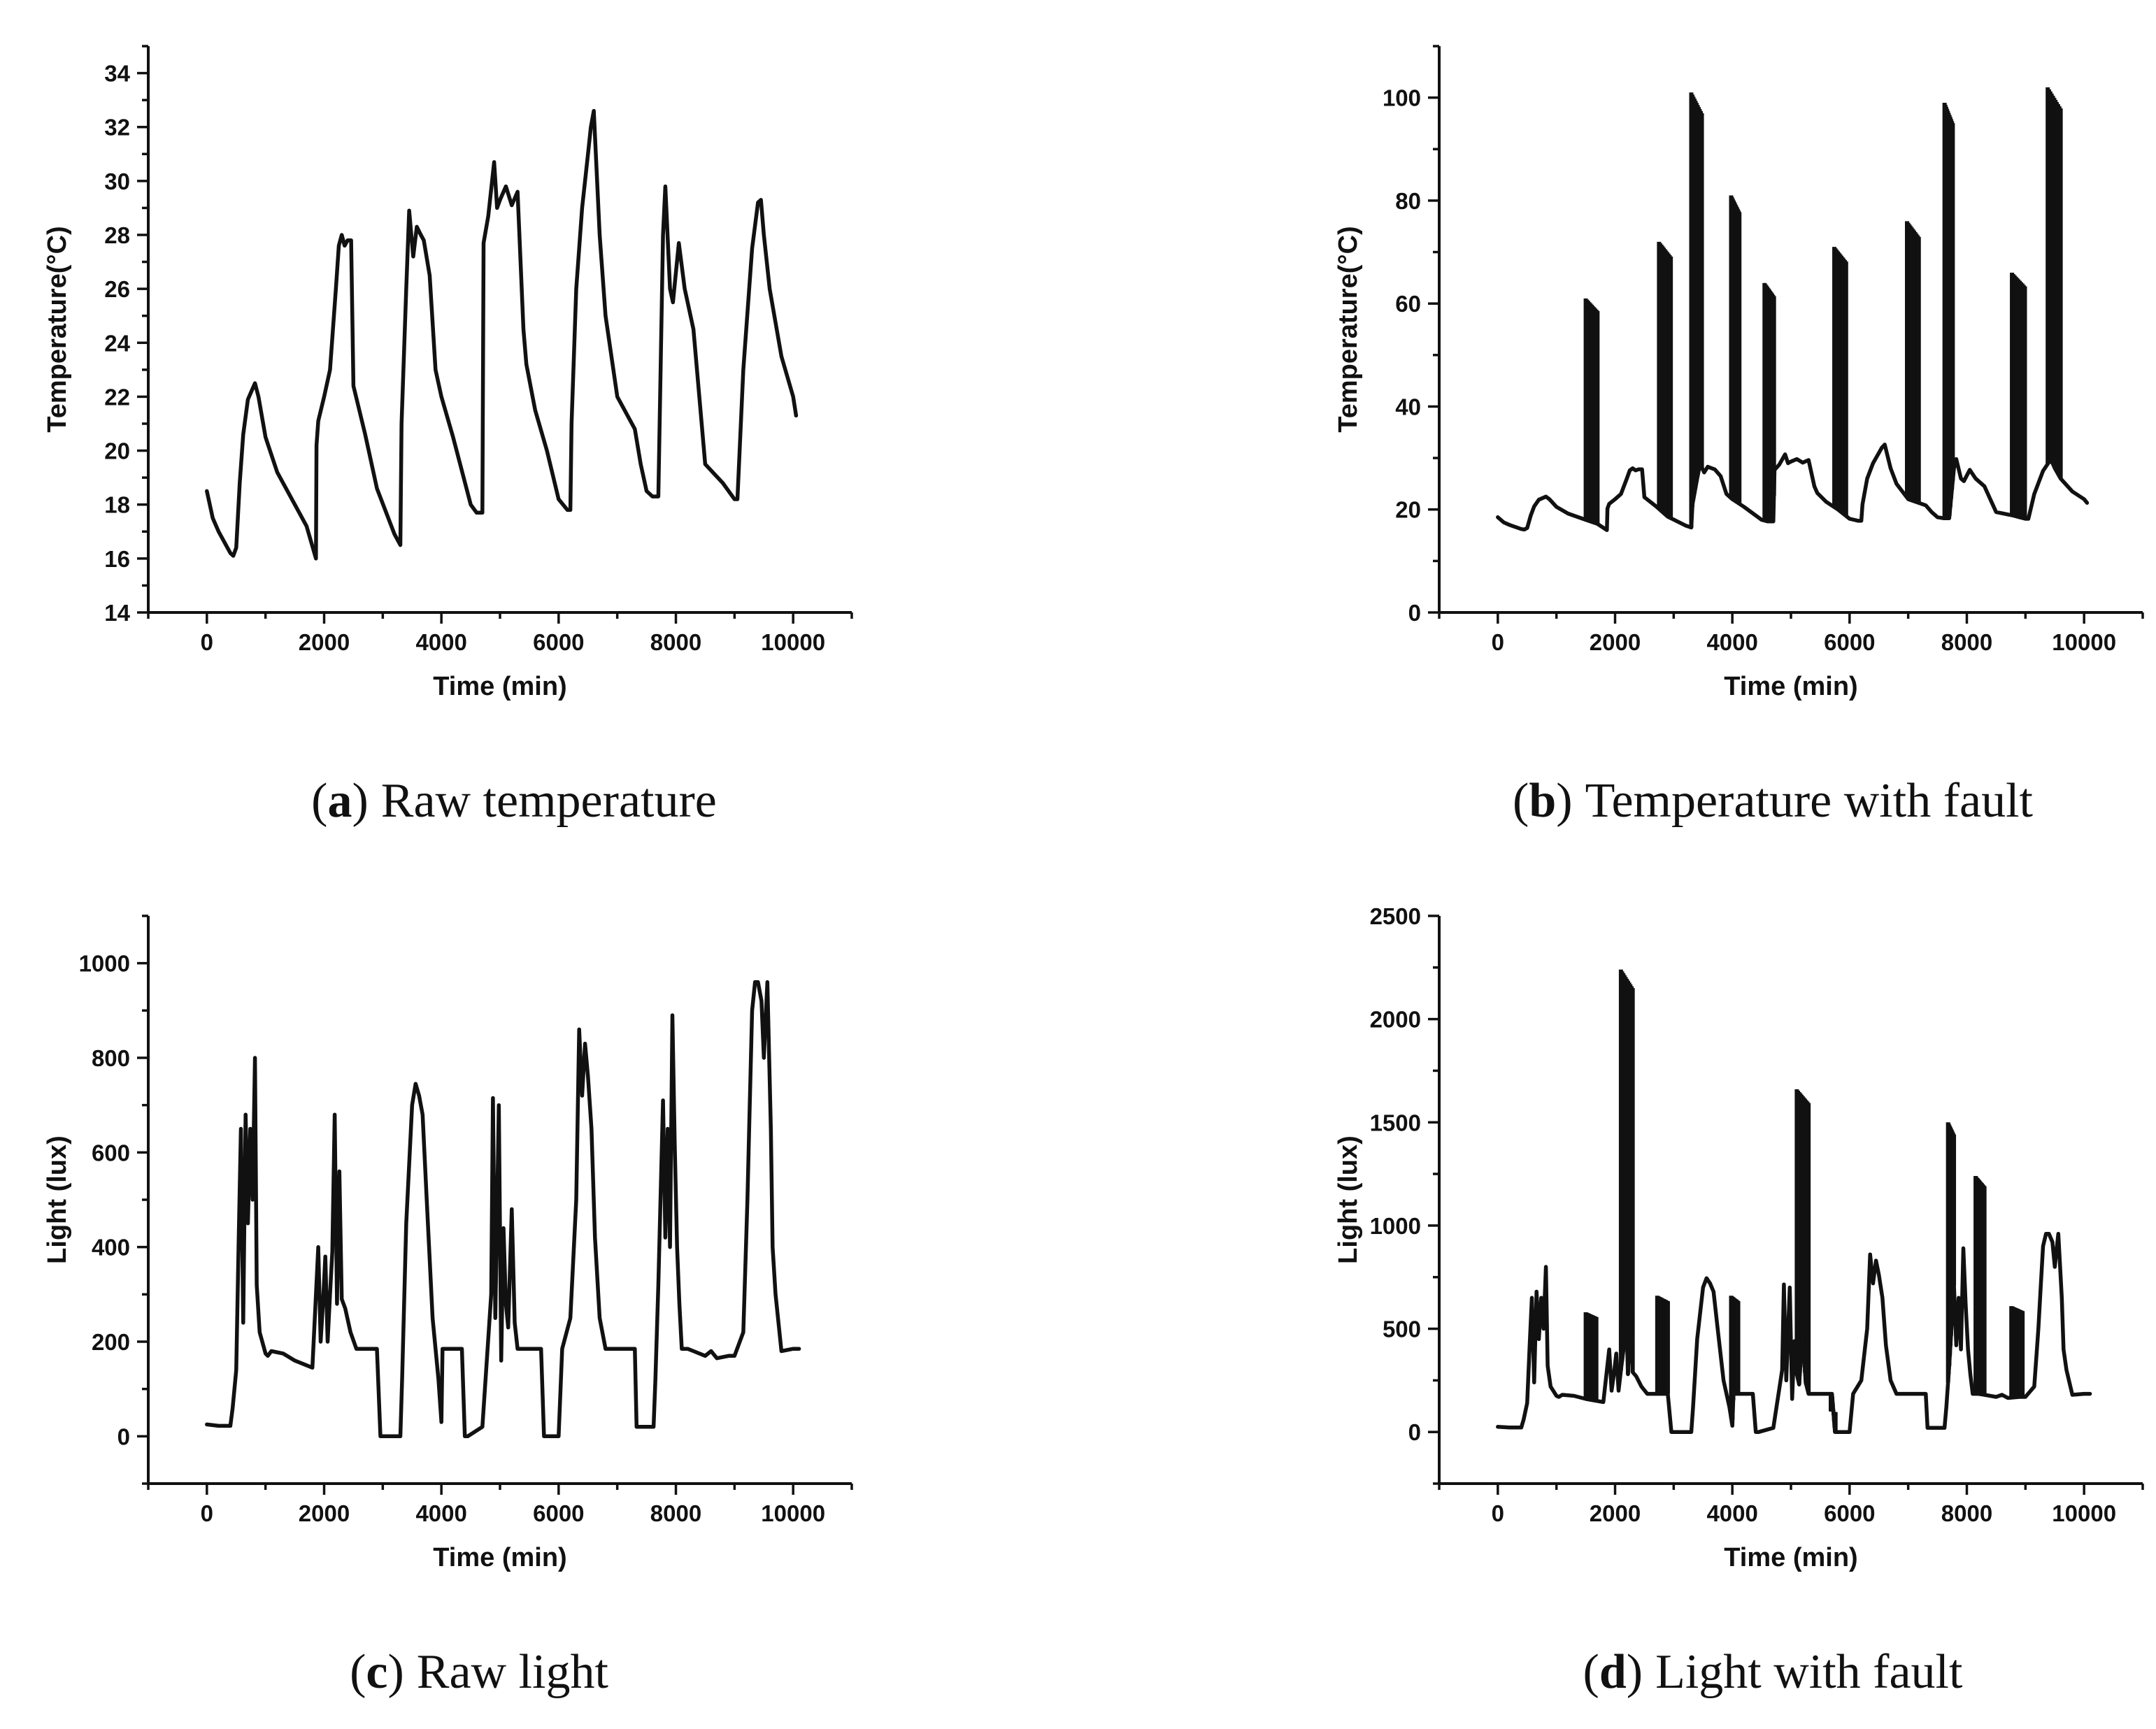 The image size is (2156, 1729). What do you see at coordinates (57, 1200) in the screenshot?
I see `y-axis-title: Light (lux)` at bounding box center [57, 1200].